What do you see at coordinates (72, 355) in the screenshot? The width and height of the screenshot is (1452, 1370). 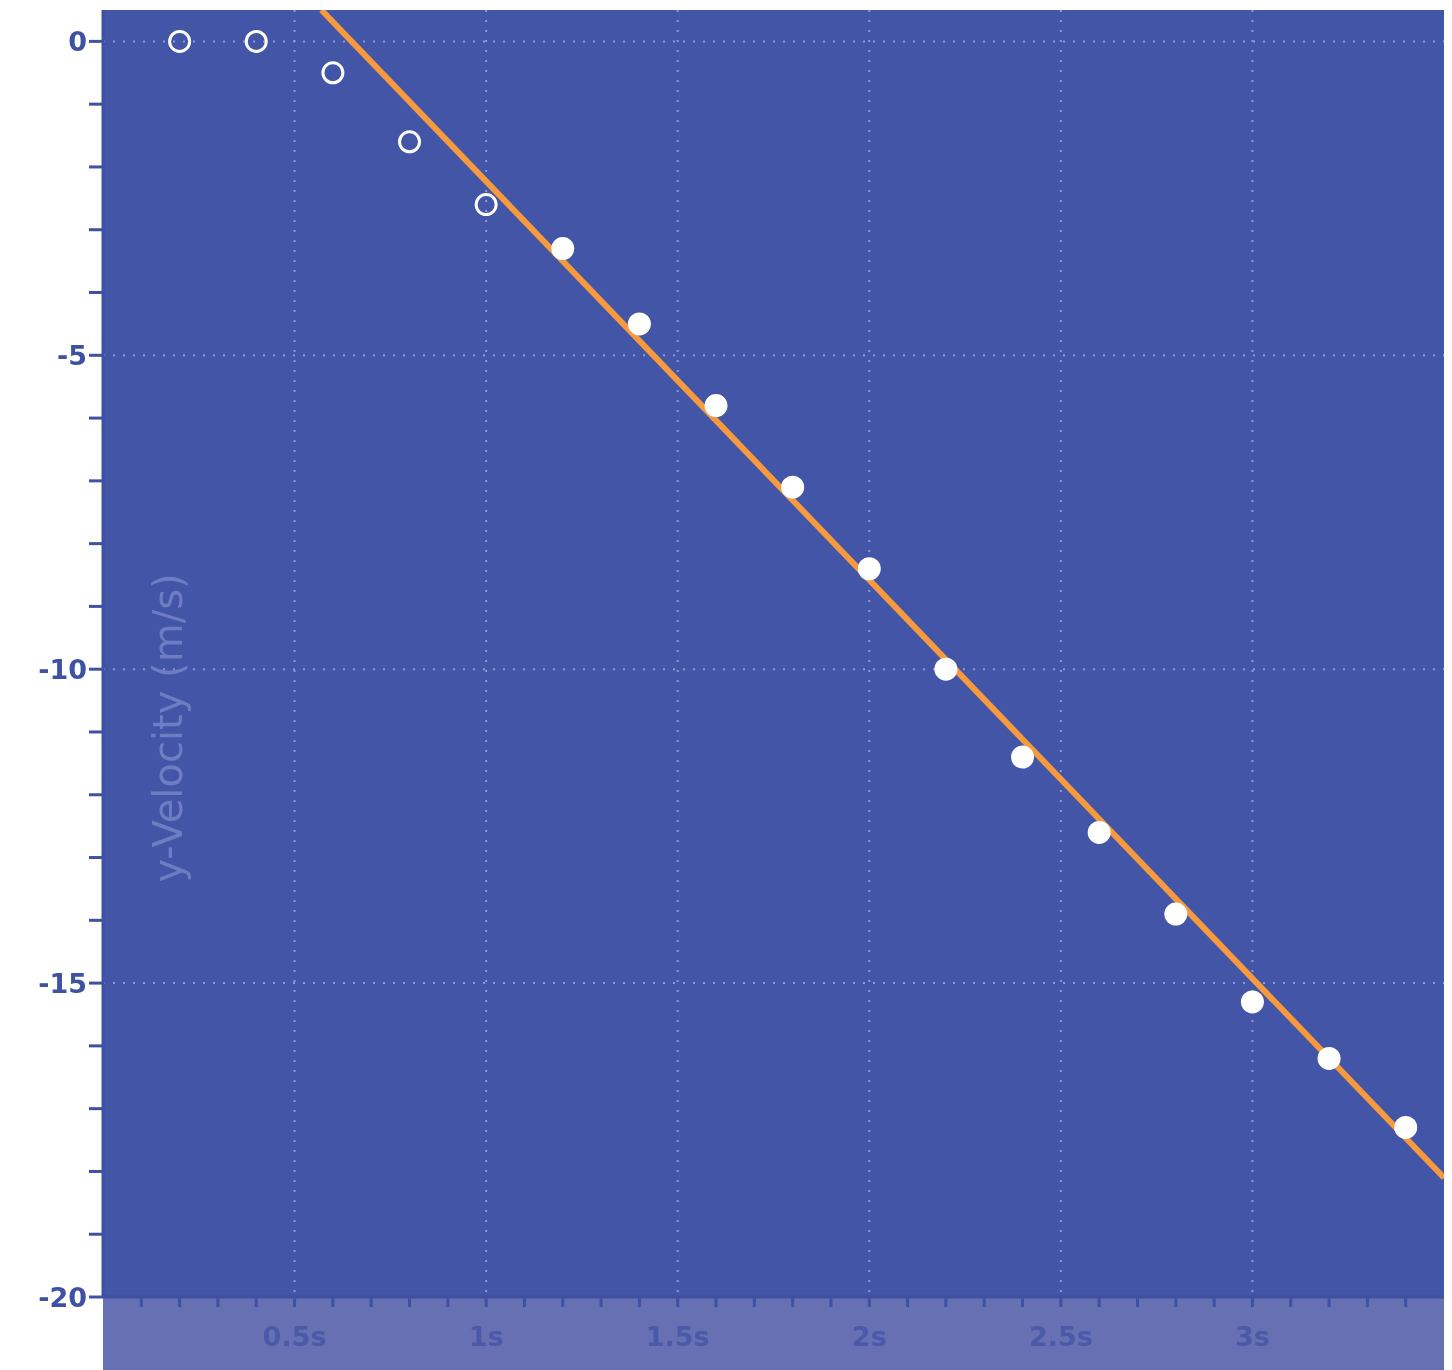 I see `y-tick-label: -5` at bounding box center [72, 355].